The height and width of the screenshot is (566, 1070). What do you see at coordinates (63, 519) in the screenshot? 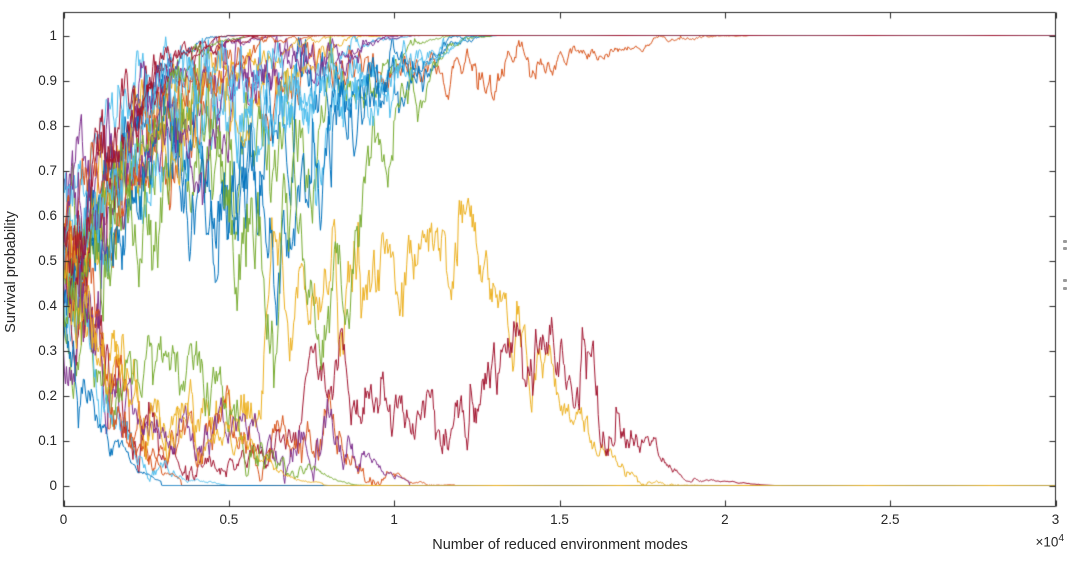
I see `x-tick-label: 0` at bounding box center [63, 519].